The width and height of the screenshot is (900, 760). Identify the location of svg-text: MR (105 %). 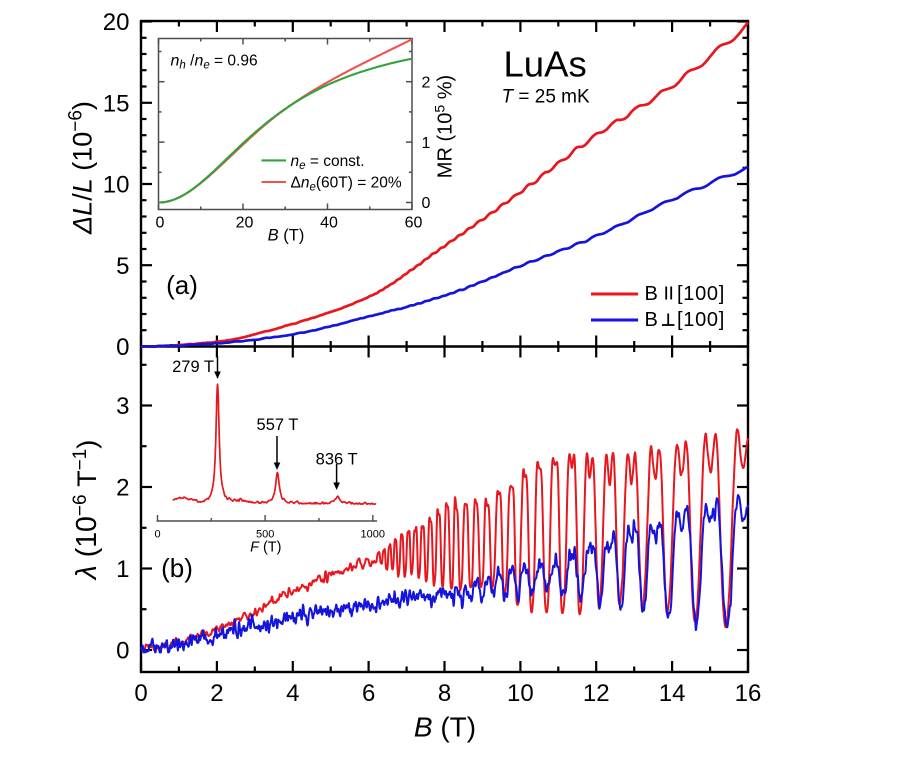
(444, 126).